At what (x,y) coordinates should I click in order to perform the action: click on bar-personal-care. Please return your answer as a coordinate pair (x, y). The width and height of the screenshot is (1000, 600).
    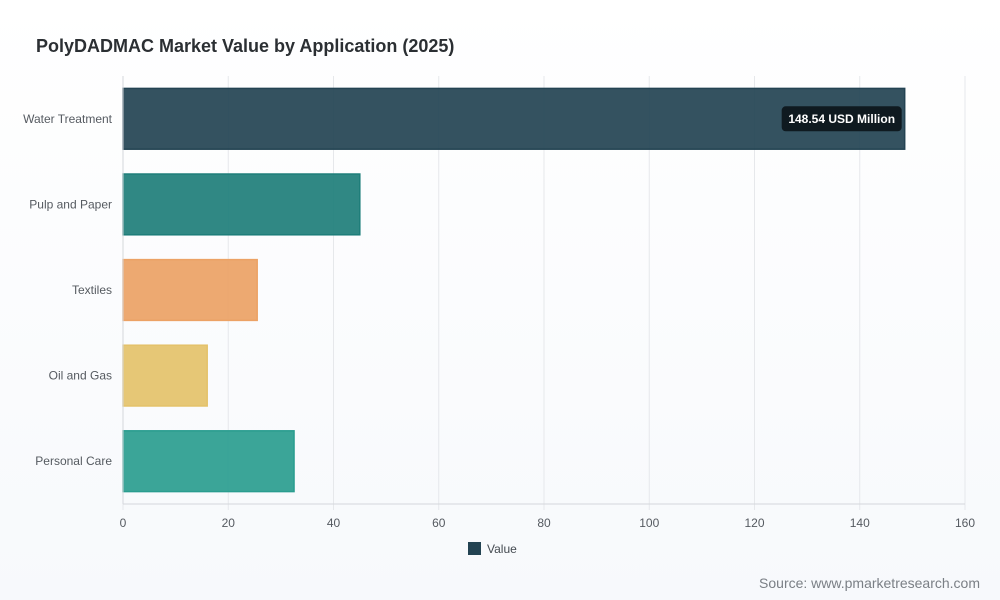
    Looking at the image, I should click on (208, 461).